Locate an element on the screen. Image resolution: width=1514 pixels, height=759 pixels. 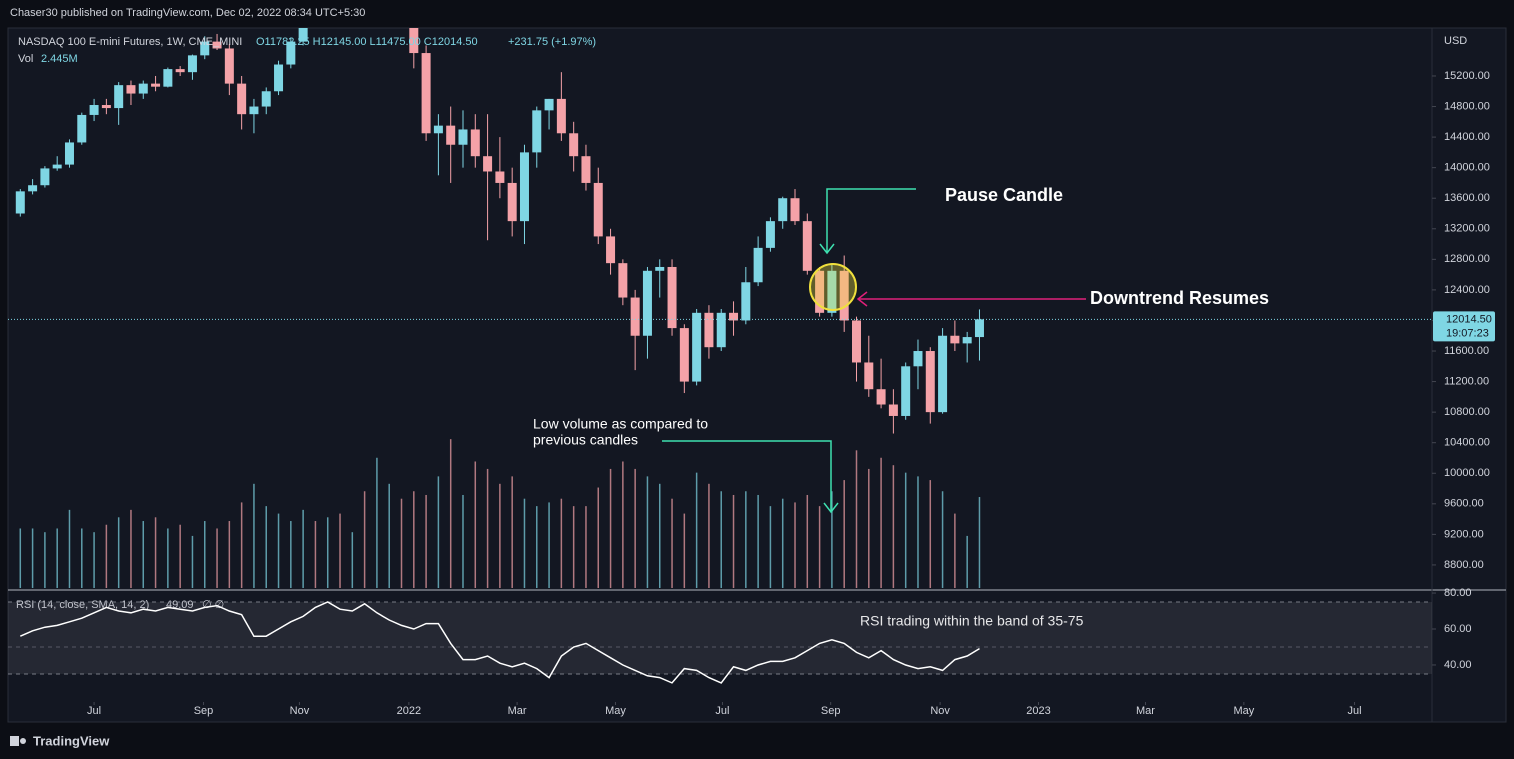
rsi-pane is located at coordinates (720, 642).